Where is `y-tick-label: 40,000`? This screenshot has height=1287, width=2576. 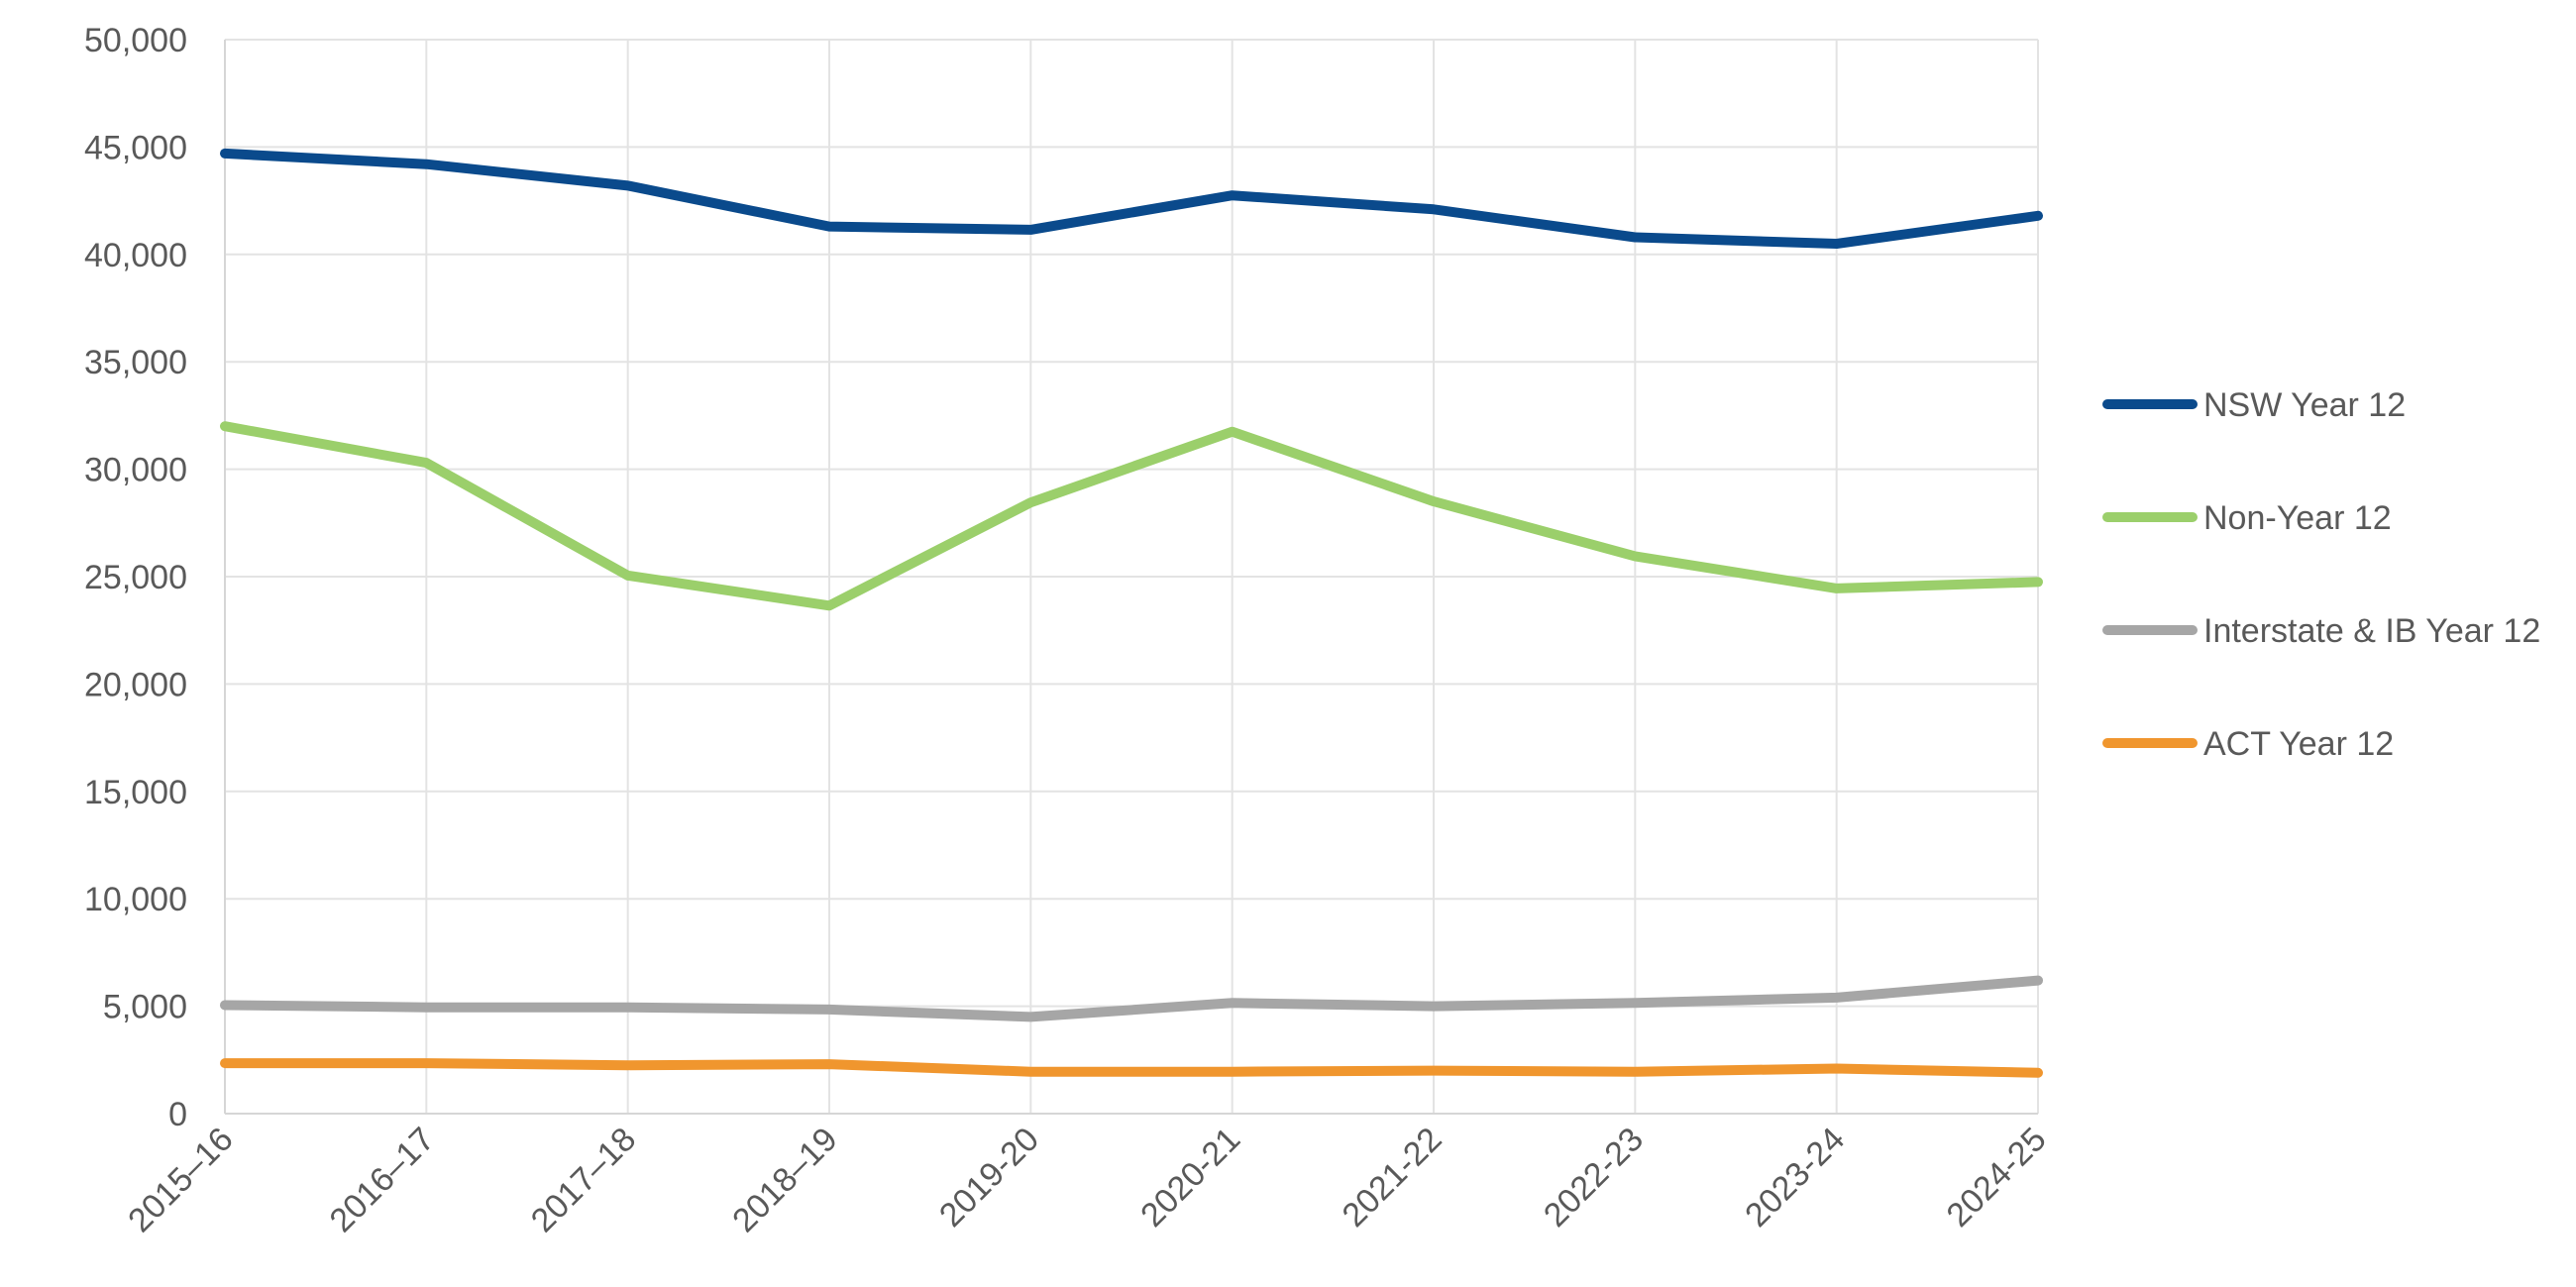 y-tick-label: 40,000 is located at coordinates (135, 255).